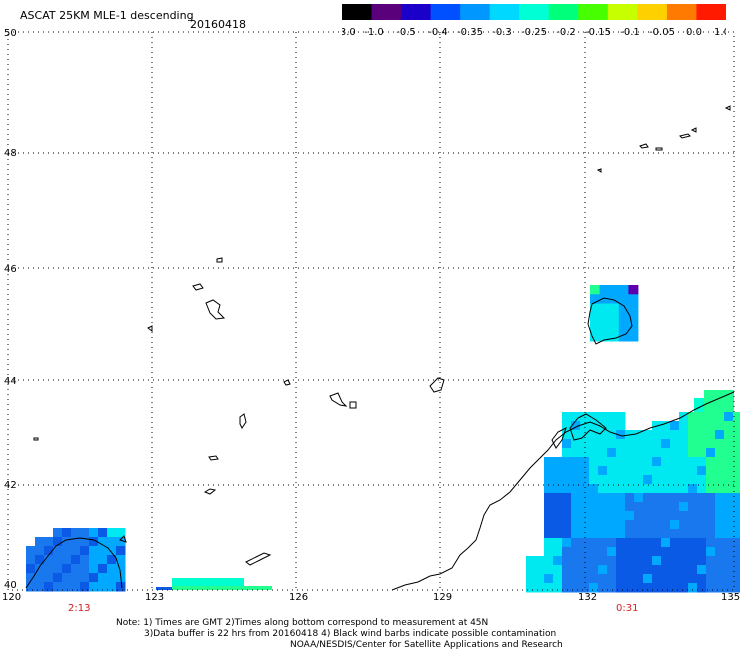 This screenshot has width=740, height=650. What do you see at coordinates (215, 309) in the screenshot?
I see `island-a` at bounding box center [215, 309].